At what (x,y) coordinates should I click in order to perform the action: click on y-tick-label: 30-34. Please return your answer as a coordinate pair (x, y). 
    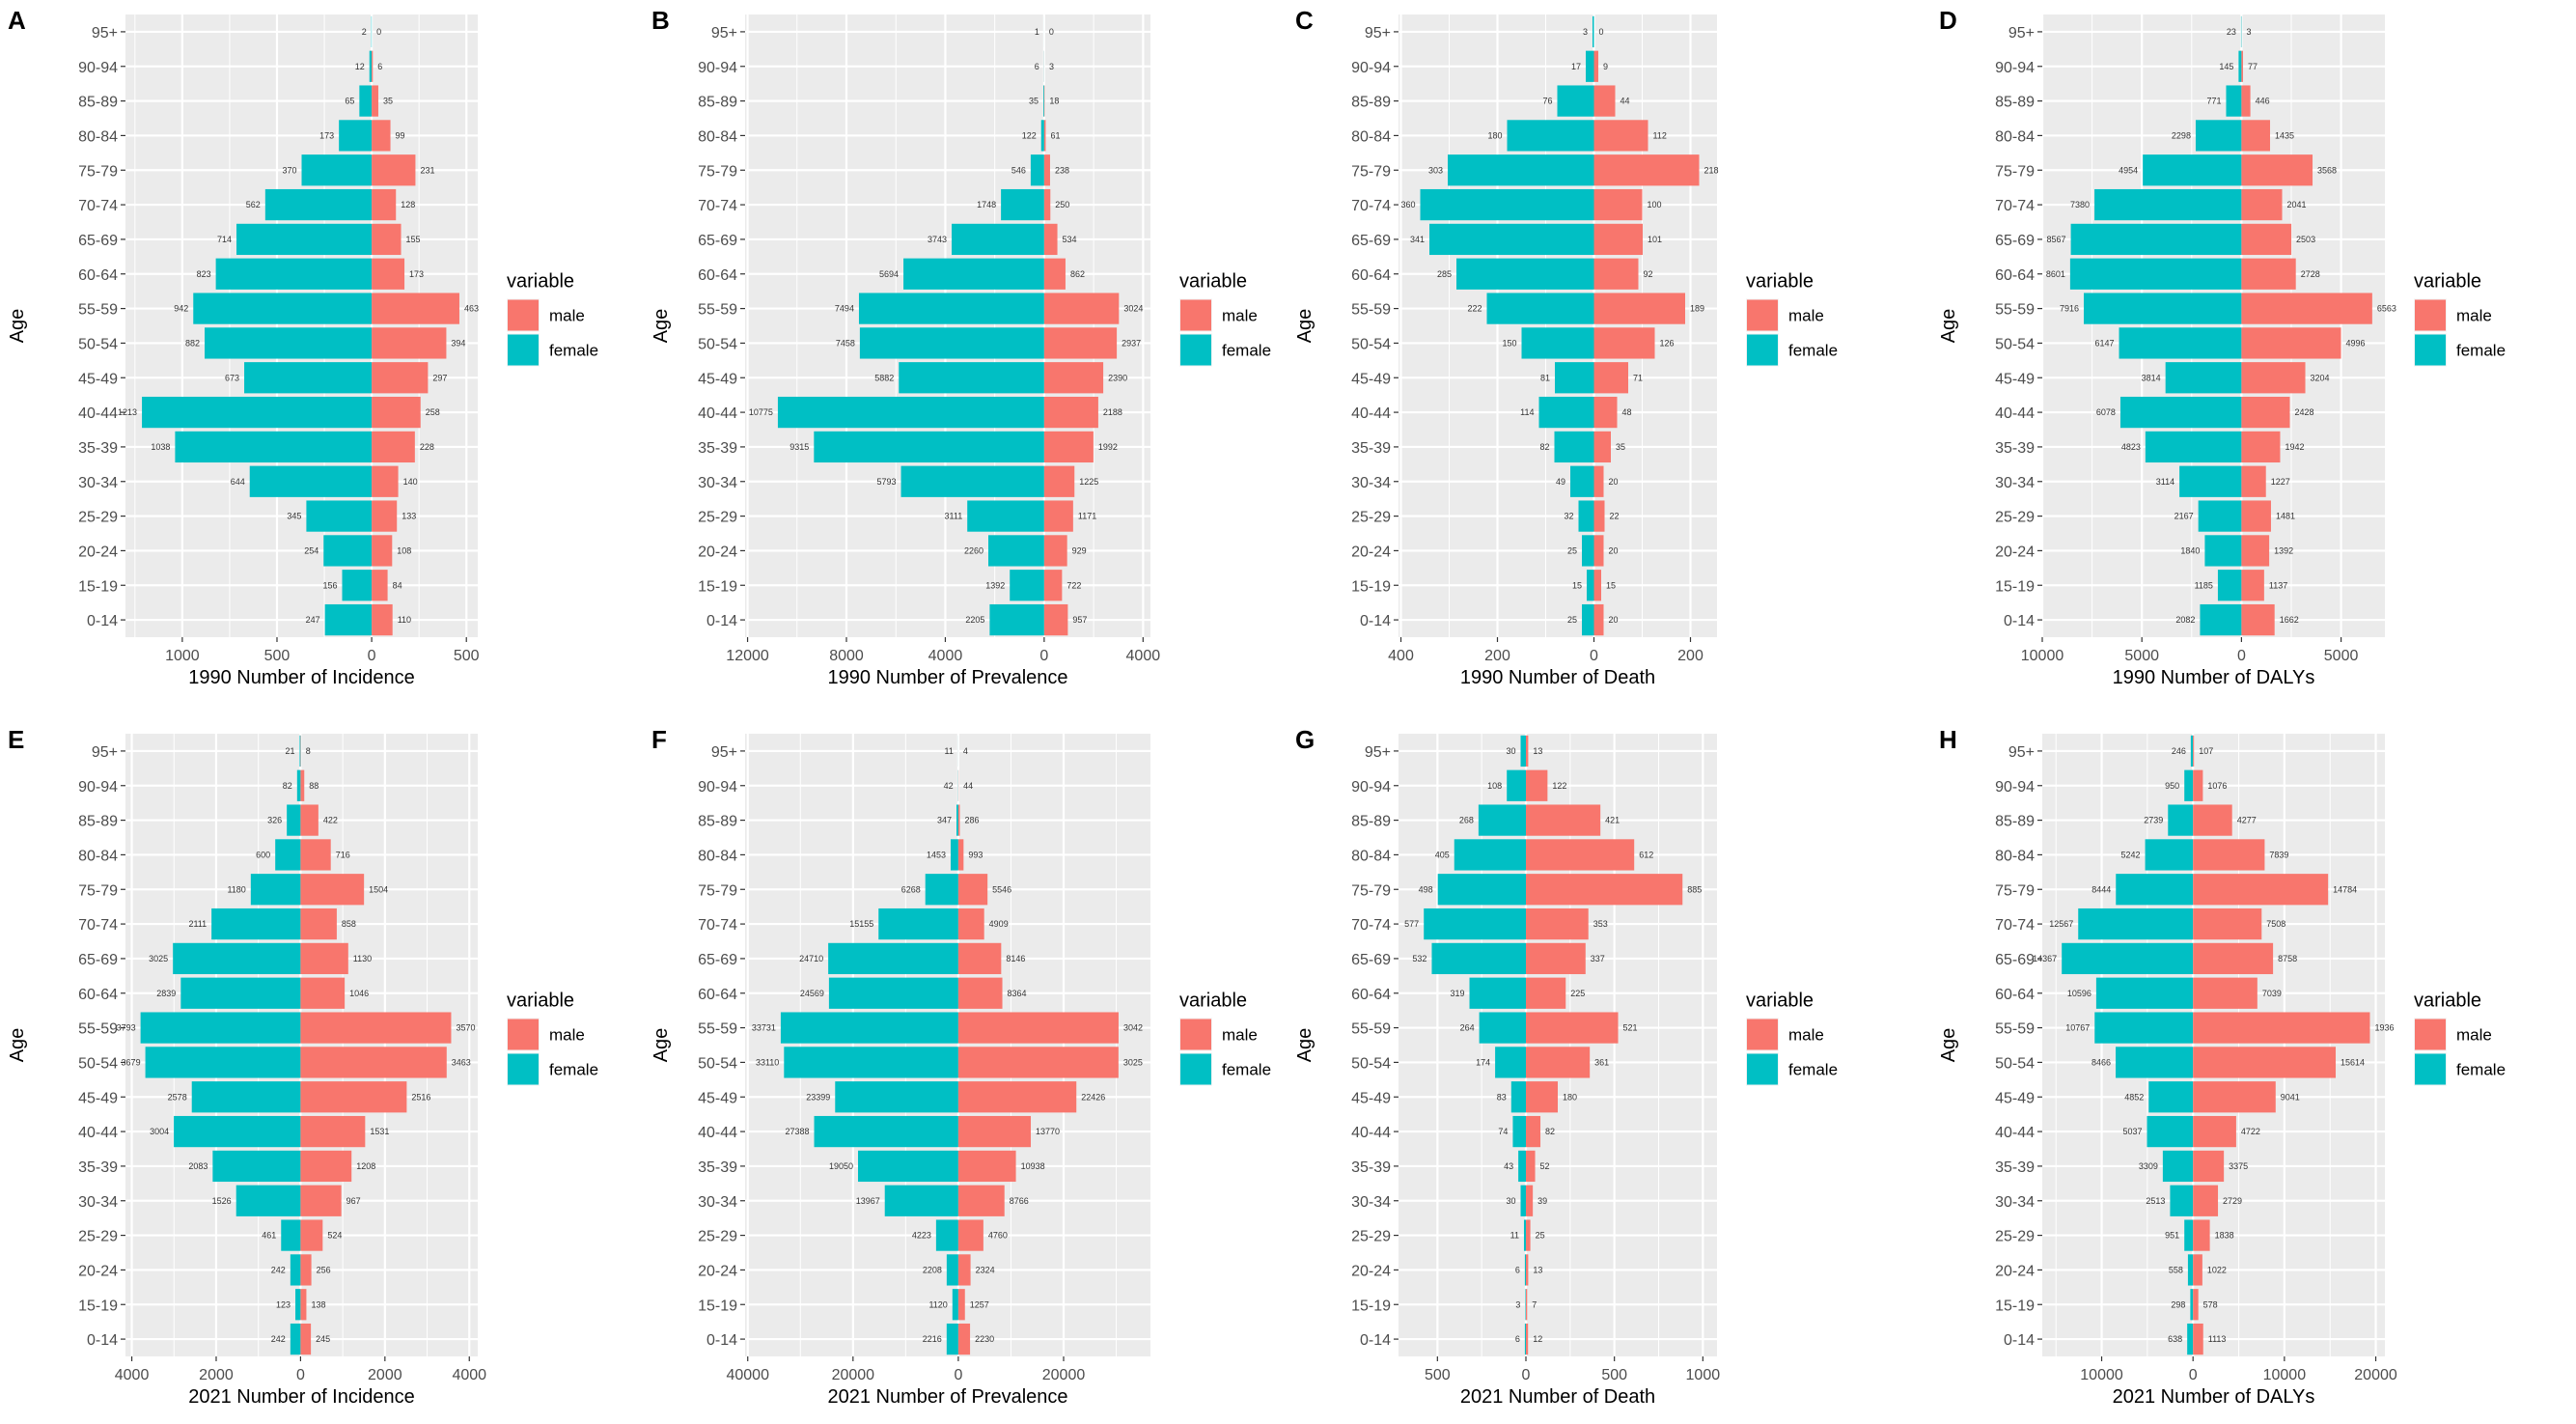
    Looking at the image, I should click on (717, 483).